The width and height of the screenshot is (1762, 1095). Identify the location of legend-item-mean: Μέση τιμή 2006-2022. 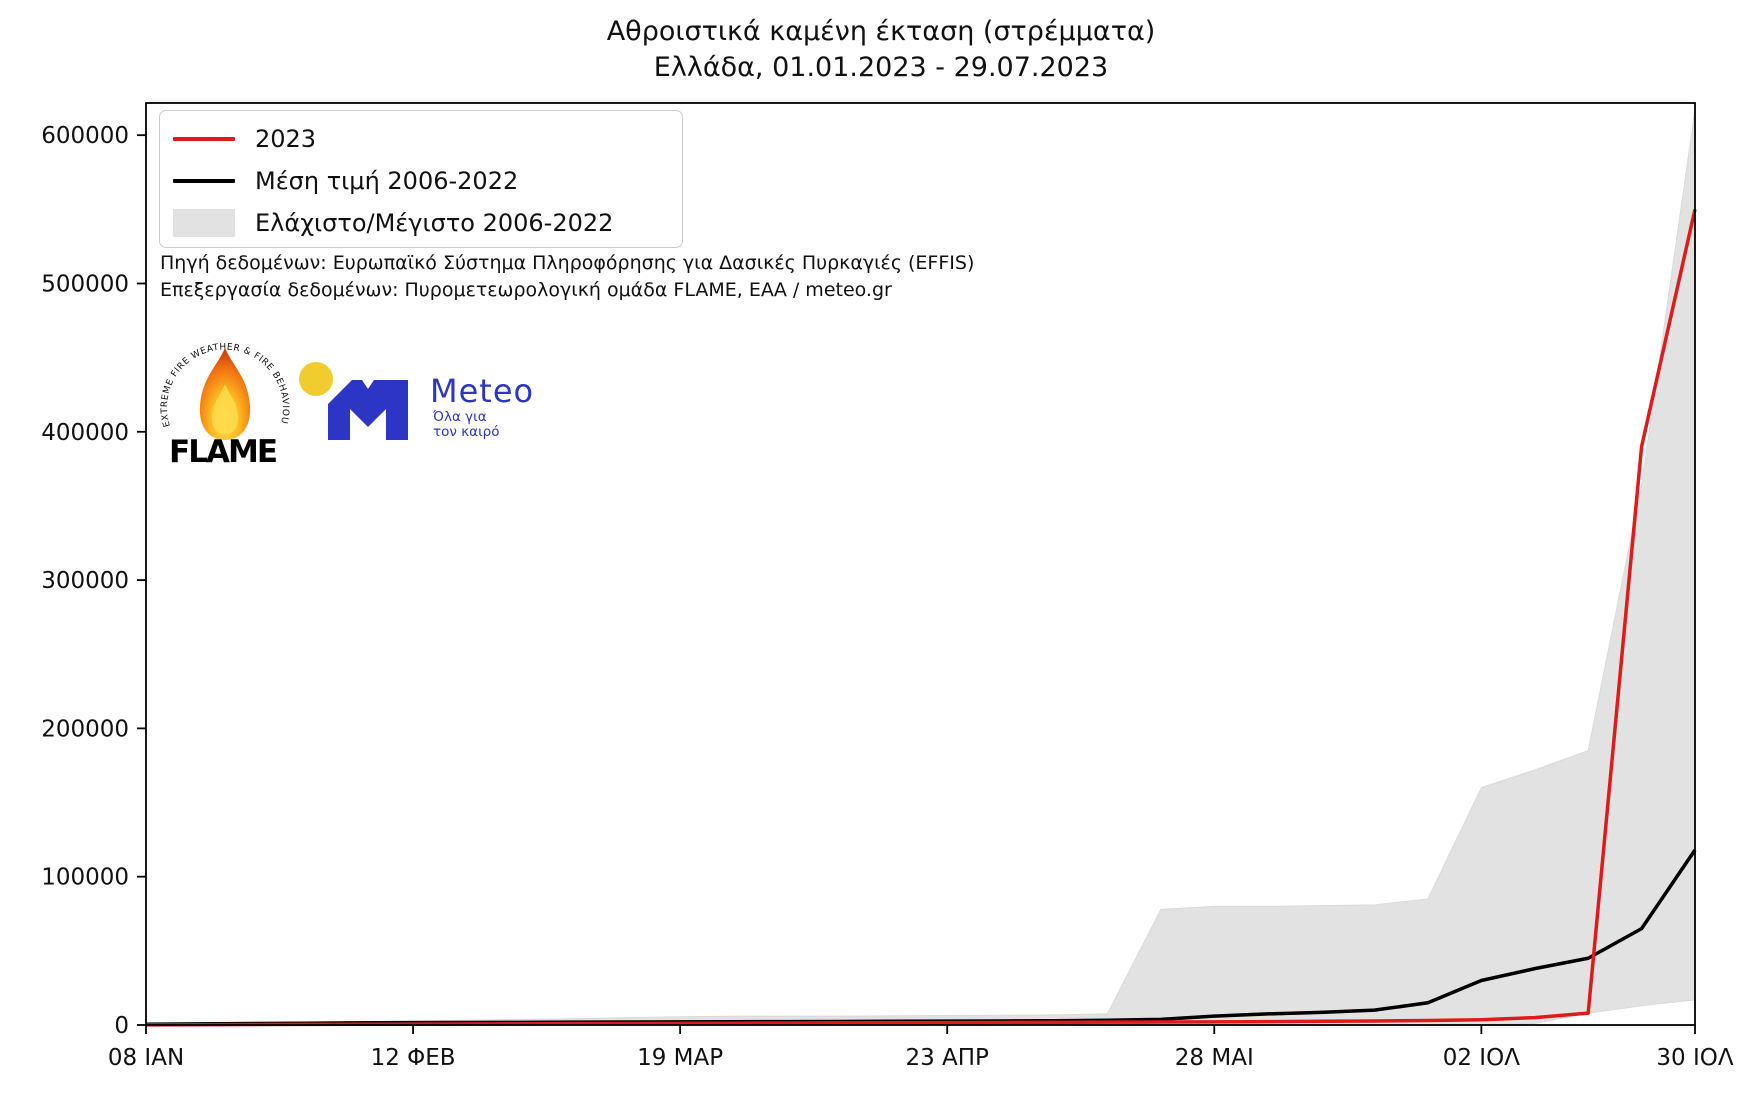
(427, 181).